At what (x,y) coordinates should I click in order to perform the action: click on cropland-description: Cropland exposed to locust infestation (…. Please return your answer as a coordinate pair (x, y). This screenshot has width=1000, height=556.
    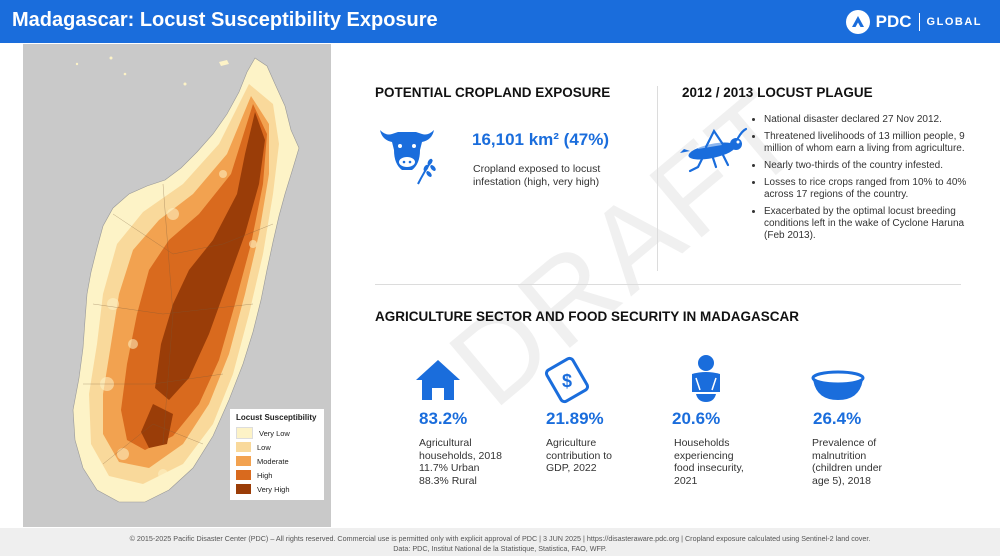
    Looking at the image, I should click on (558, 175).